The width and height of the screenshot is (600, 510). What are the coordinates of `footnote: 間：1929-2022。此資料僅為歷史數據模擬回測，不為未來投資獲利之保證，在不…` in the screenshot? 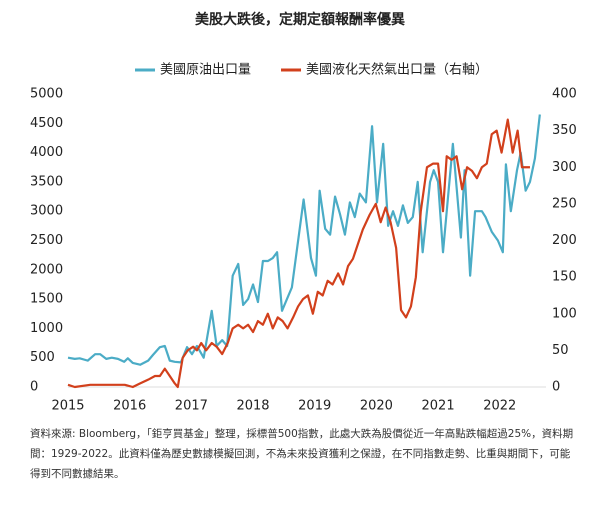 It's located at (300, 453).